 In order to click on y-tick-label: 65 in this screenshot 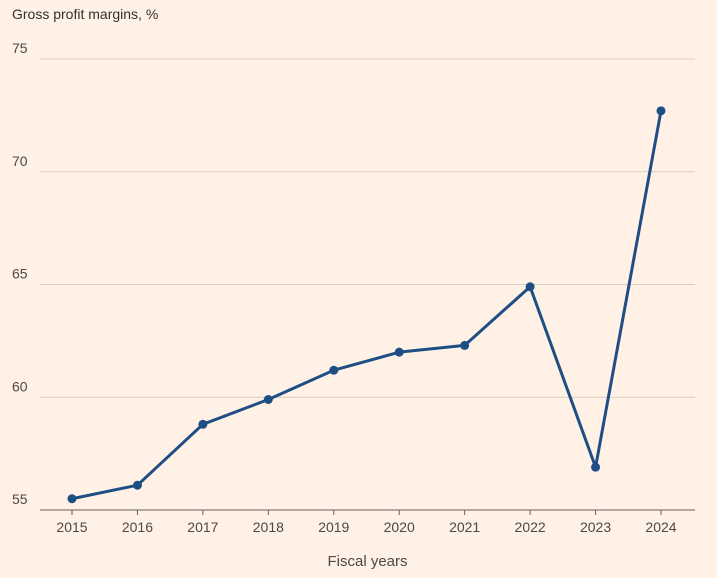, I will do `click(20, 274)`.